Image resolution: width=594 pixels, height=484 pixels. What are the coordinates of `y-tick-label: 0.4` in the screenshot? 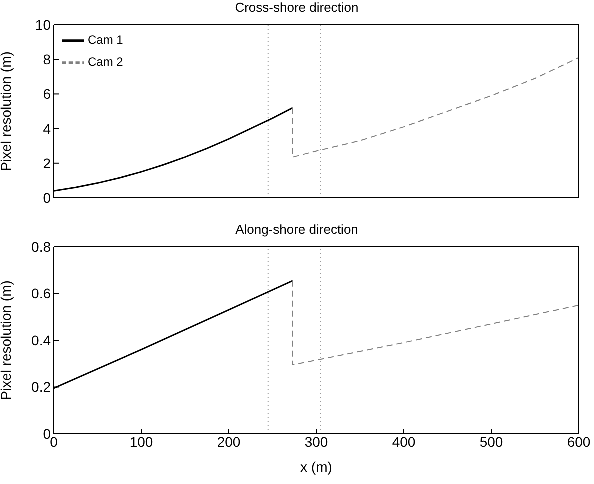 It's located at (42, 340).